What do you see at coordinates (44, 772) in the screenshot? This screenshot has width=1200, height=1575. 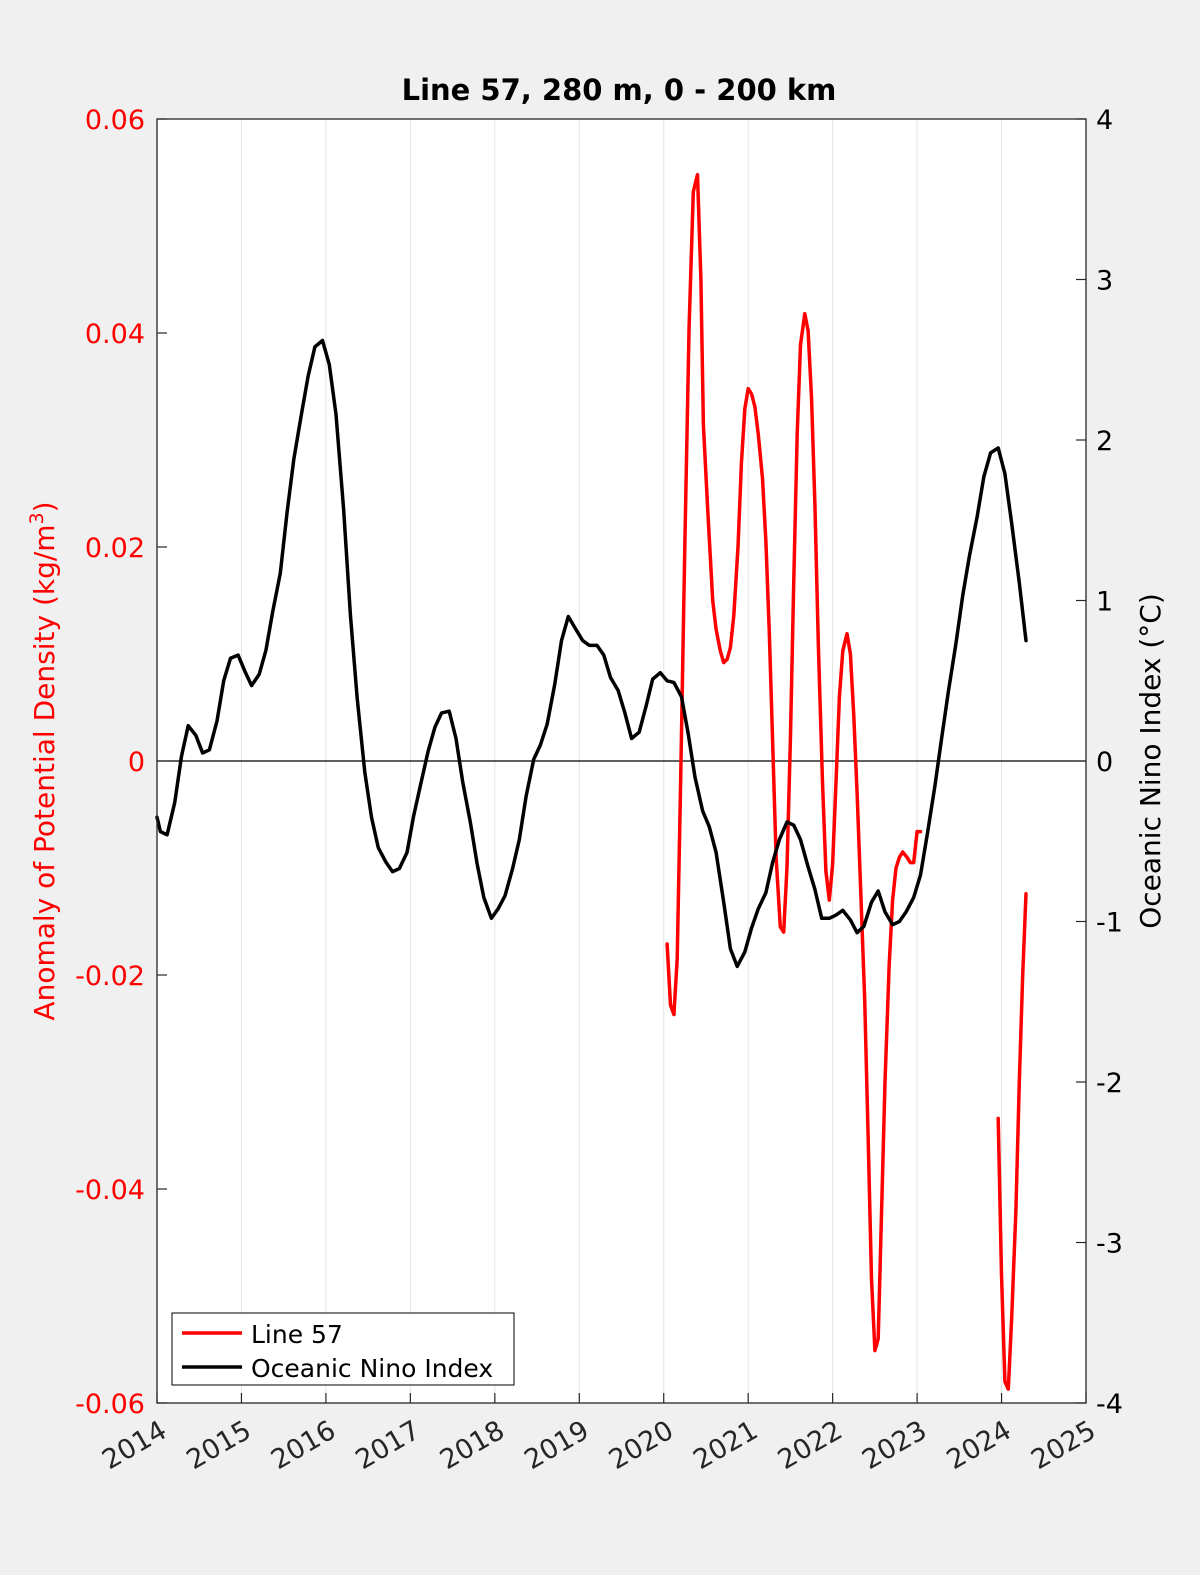 I see `left-axis-label-text: Anomaly of Potential Density (kg/m` at bounding box center [44, 772].